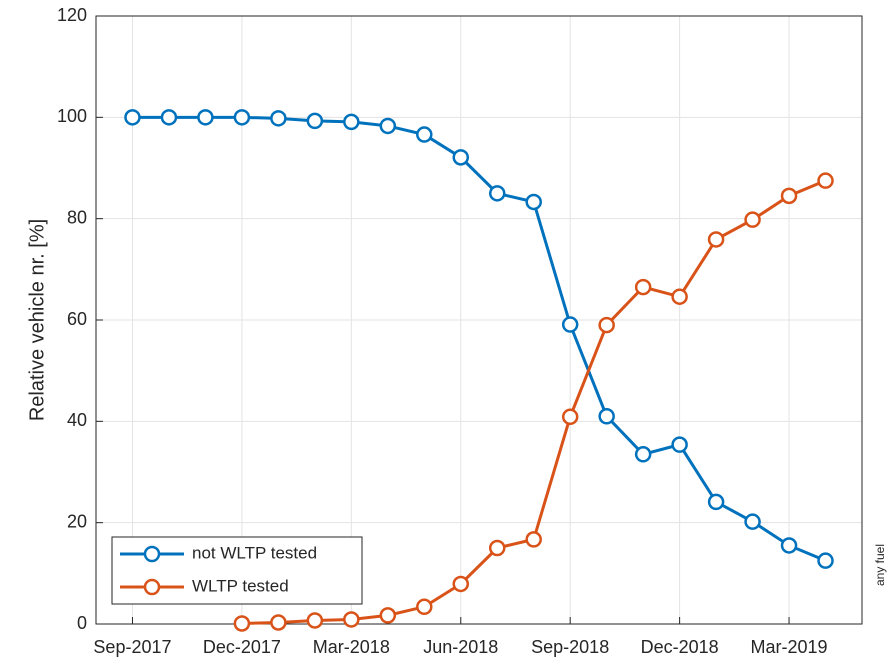 The width and height of the screenshot is (892, 664). I want to click on x-tick-label: Mar-2018, so click(351, 647).